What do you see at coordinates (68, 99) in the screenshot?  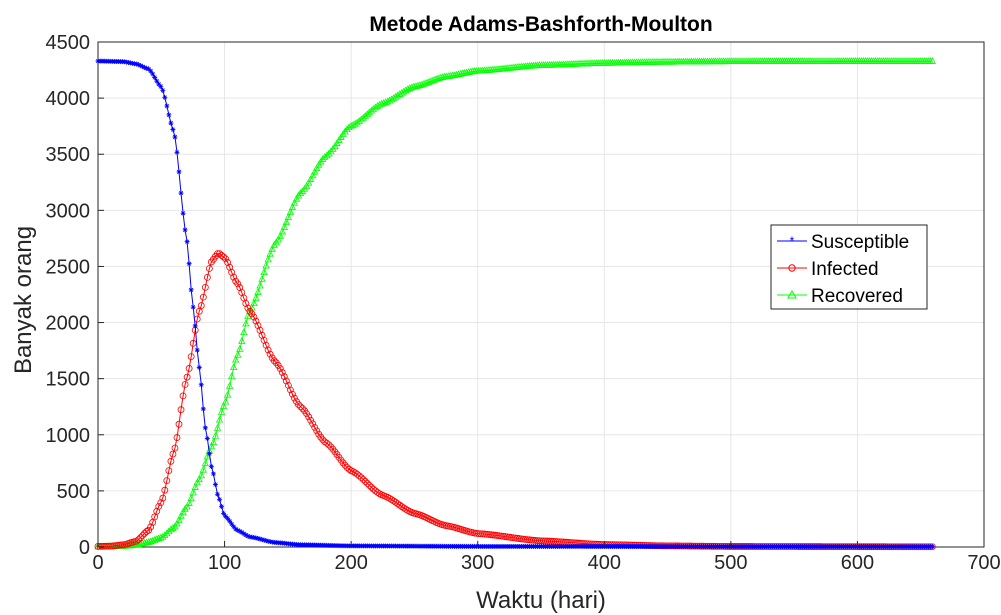 I see `y-tick-label: 4000` at bounding box center [68, 99].